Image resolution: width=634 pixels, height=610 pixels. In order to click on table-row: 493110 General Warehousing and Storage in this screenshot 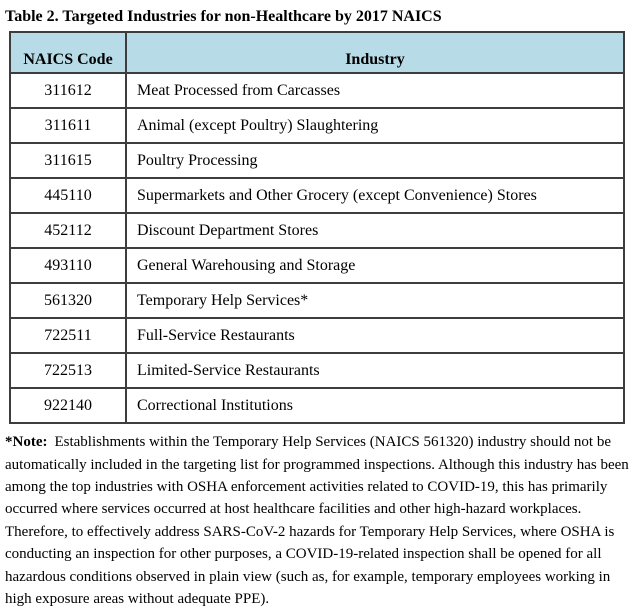, I will do `click(317, 266)`.